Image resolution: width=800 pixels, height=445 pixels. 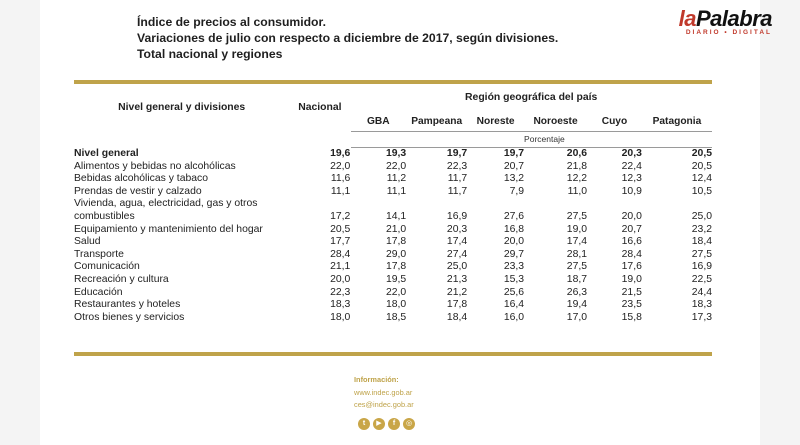 I want to click on social-icons: t ▶ f ◎, so click(x=386, y=424).